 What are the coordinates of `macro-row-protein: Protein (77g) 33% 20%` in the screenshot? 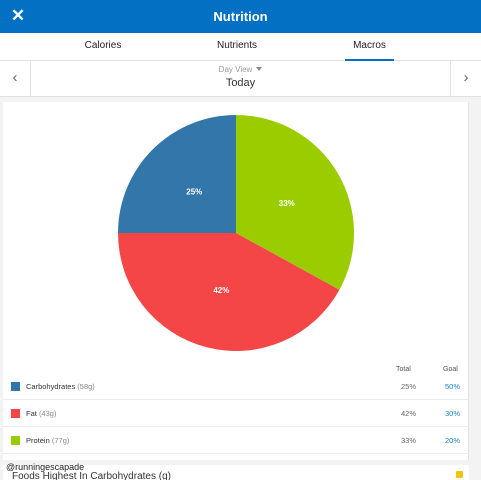 It's located at (236, 440).